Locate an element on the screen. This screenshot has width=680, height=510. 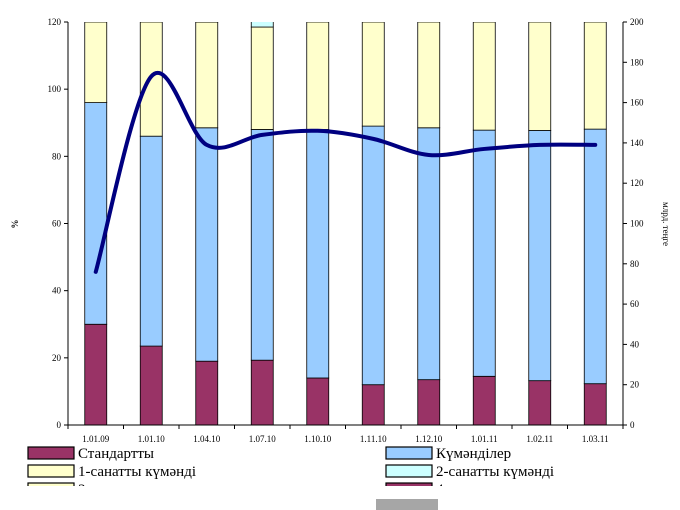
x-tick-label: 1.03.11 is located at coordinates (595, 439).